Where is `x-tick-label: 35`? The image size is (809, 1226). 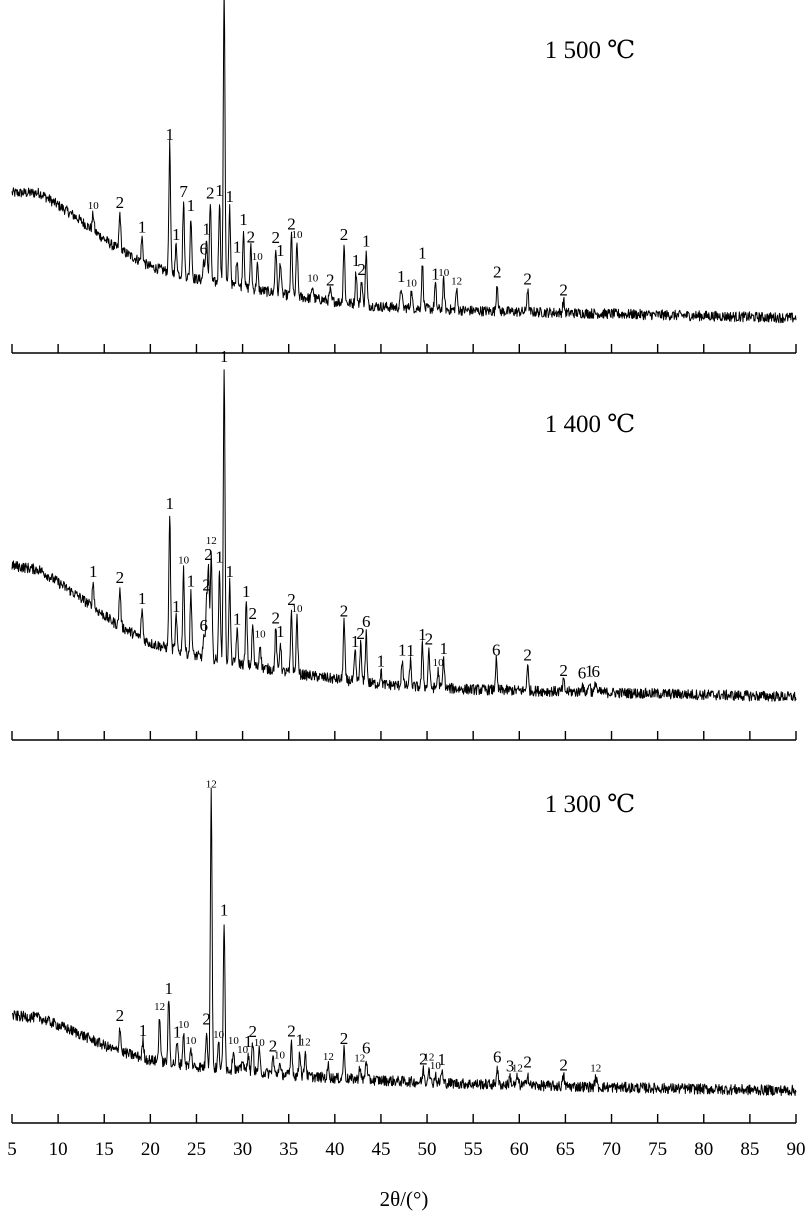 x-tick-label: 35 is located at coordinates (288, 1149).